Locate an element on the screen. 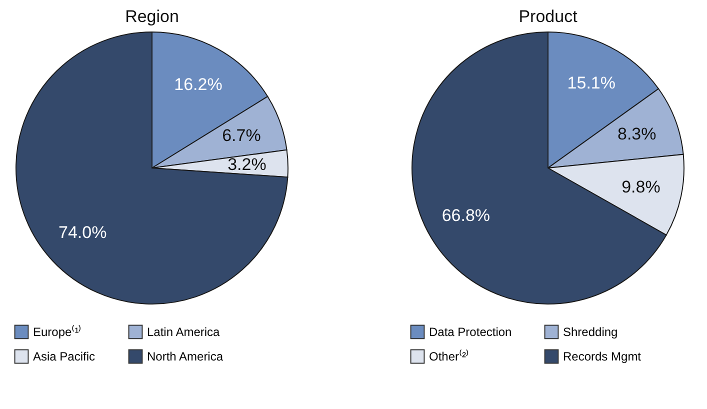 This screenshot has width=707, height=409. legend-label: Europe⁽¹⁾ is located at coordinates (57, 331).